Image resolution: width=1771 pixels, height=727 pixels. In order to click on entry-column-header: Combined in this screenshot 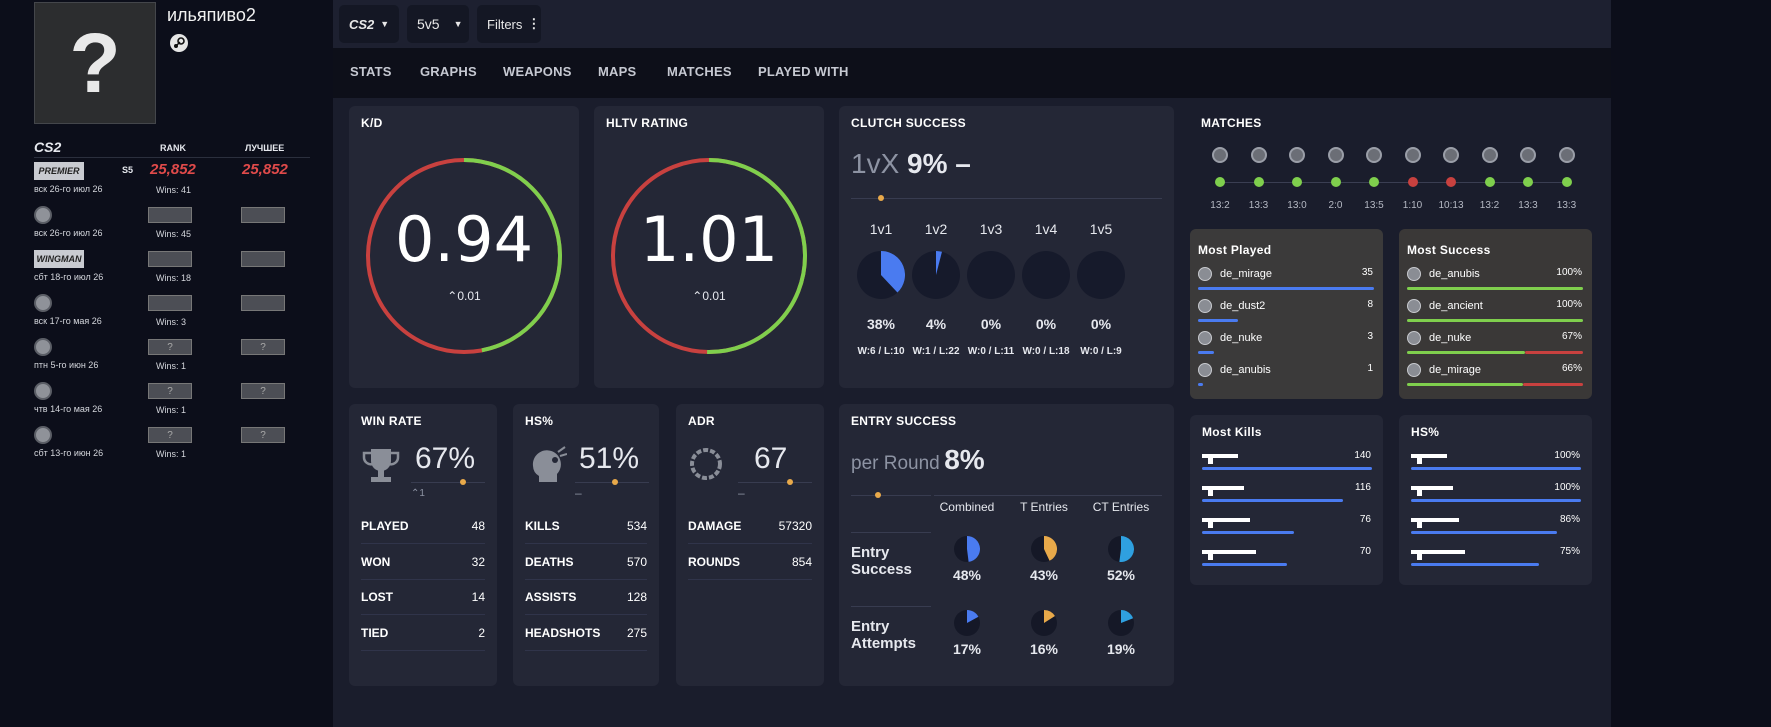, I will do `click(967, 507)`.